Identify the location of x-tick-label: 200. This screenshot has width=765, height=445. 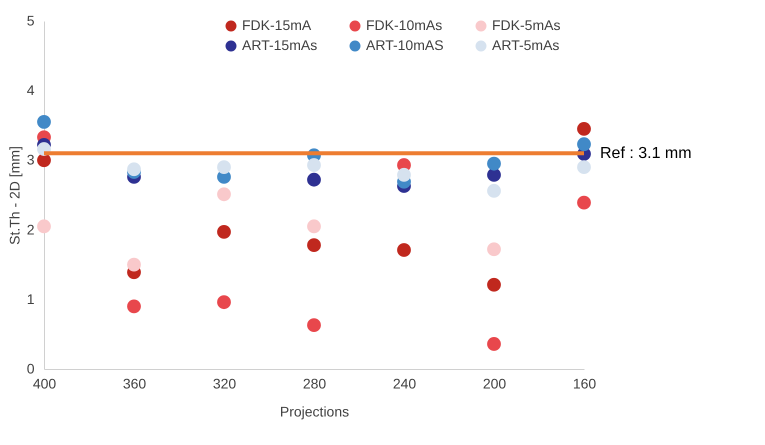
(494, 384).